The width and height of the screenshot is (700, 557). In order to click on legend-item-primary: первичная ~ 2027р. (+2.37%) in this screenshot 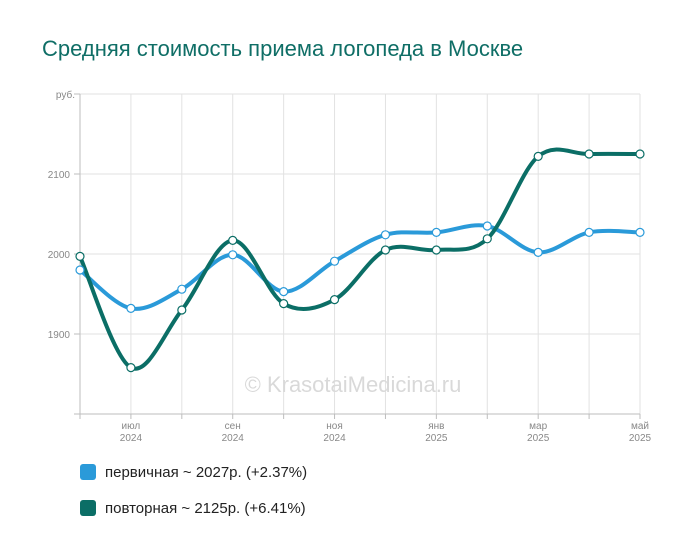, I will do `click(193, 472)`.